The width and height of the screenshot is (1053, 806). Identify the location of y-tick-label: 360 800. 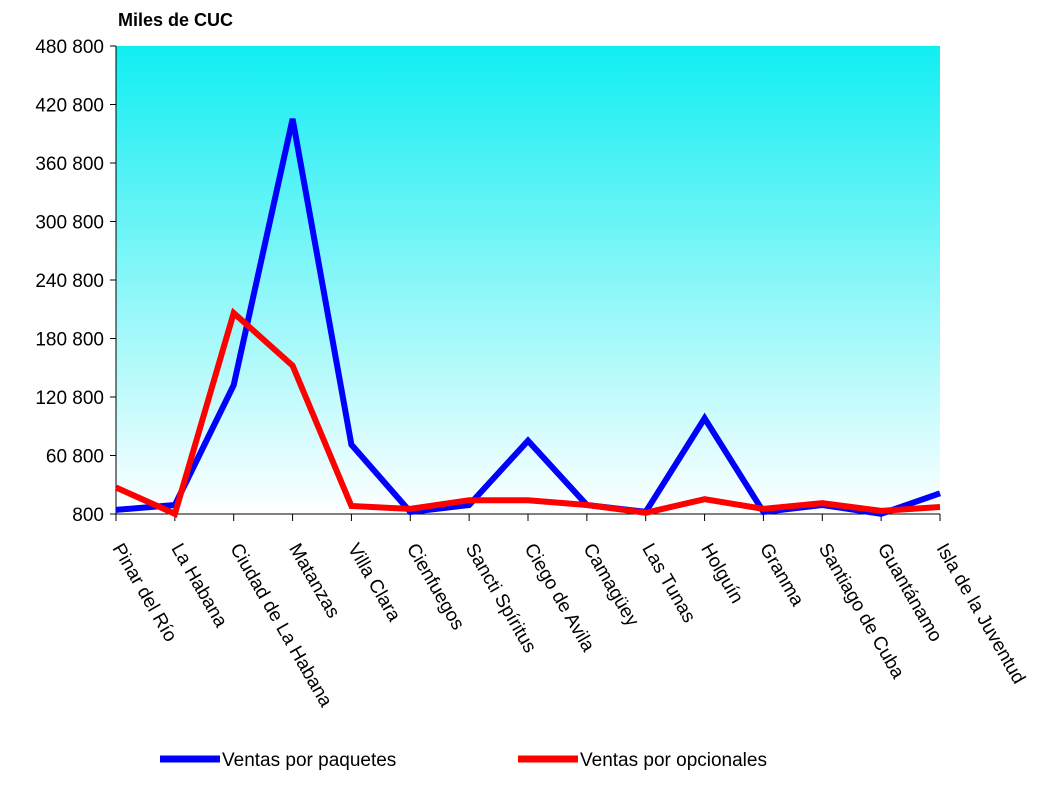
(69, 164).